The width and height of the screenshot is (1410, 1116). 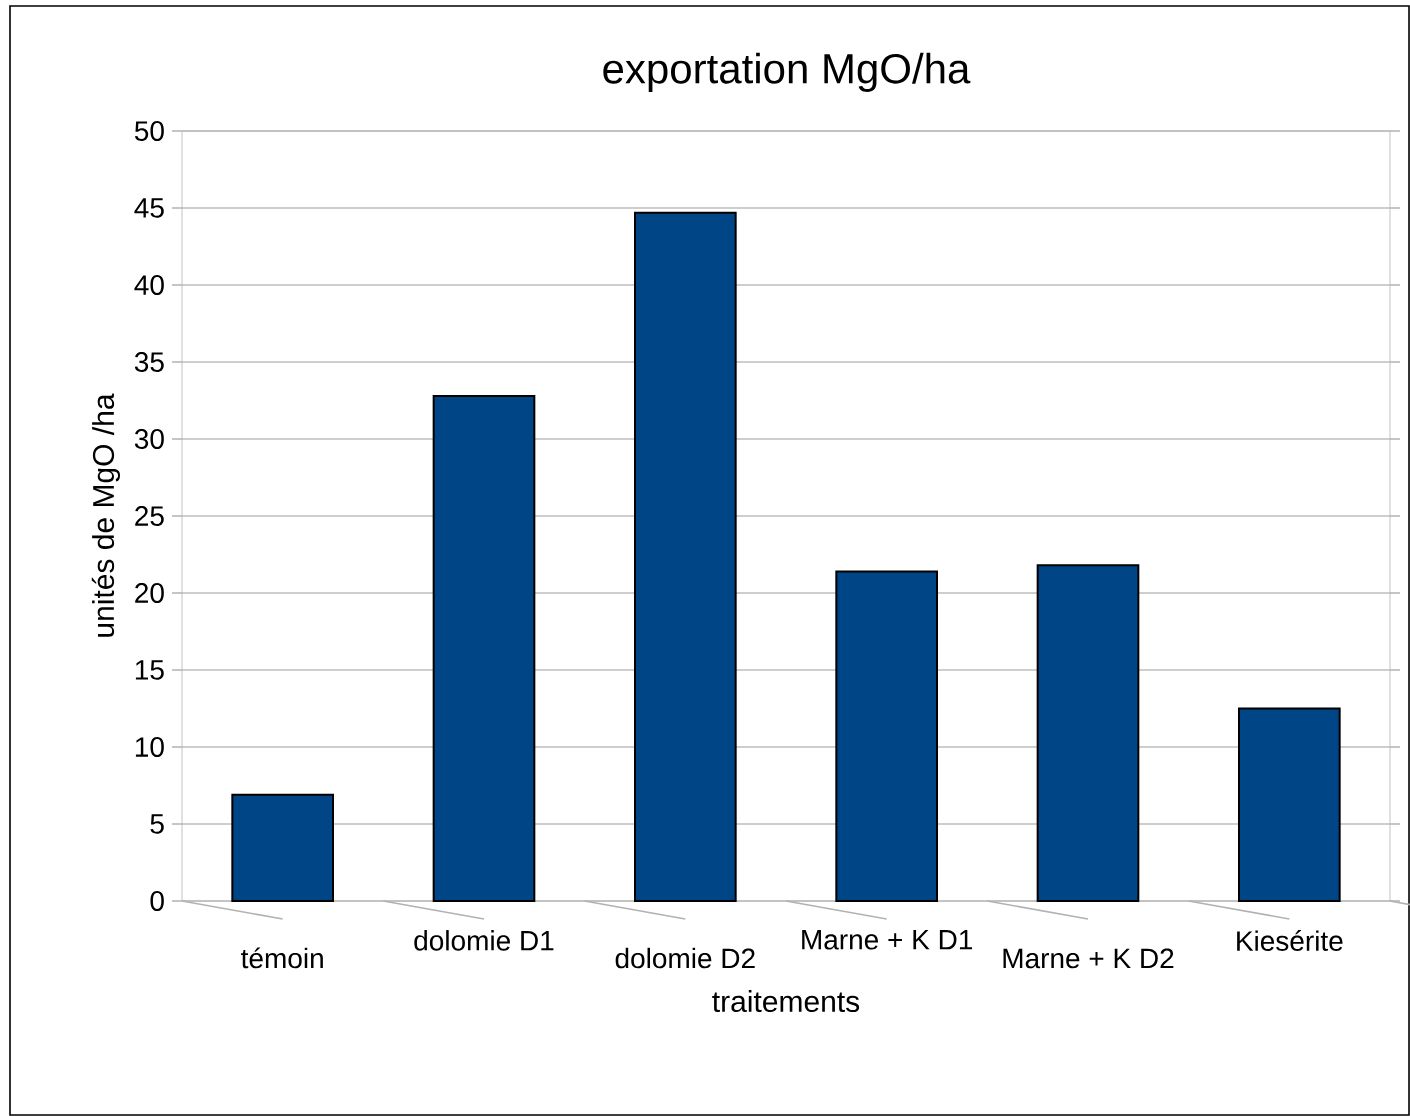 What do you see at coordinates (149, 439) in the screenshot?
I see `y-tick-label: 30` at bounding box center [149, 439].